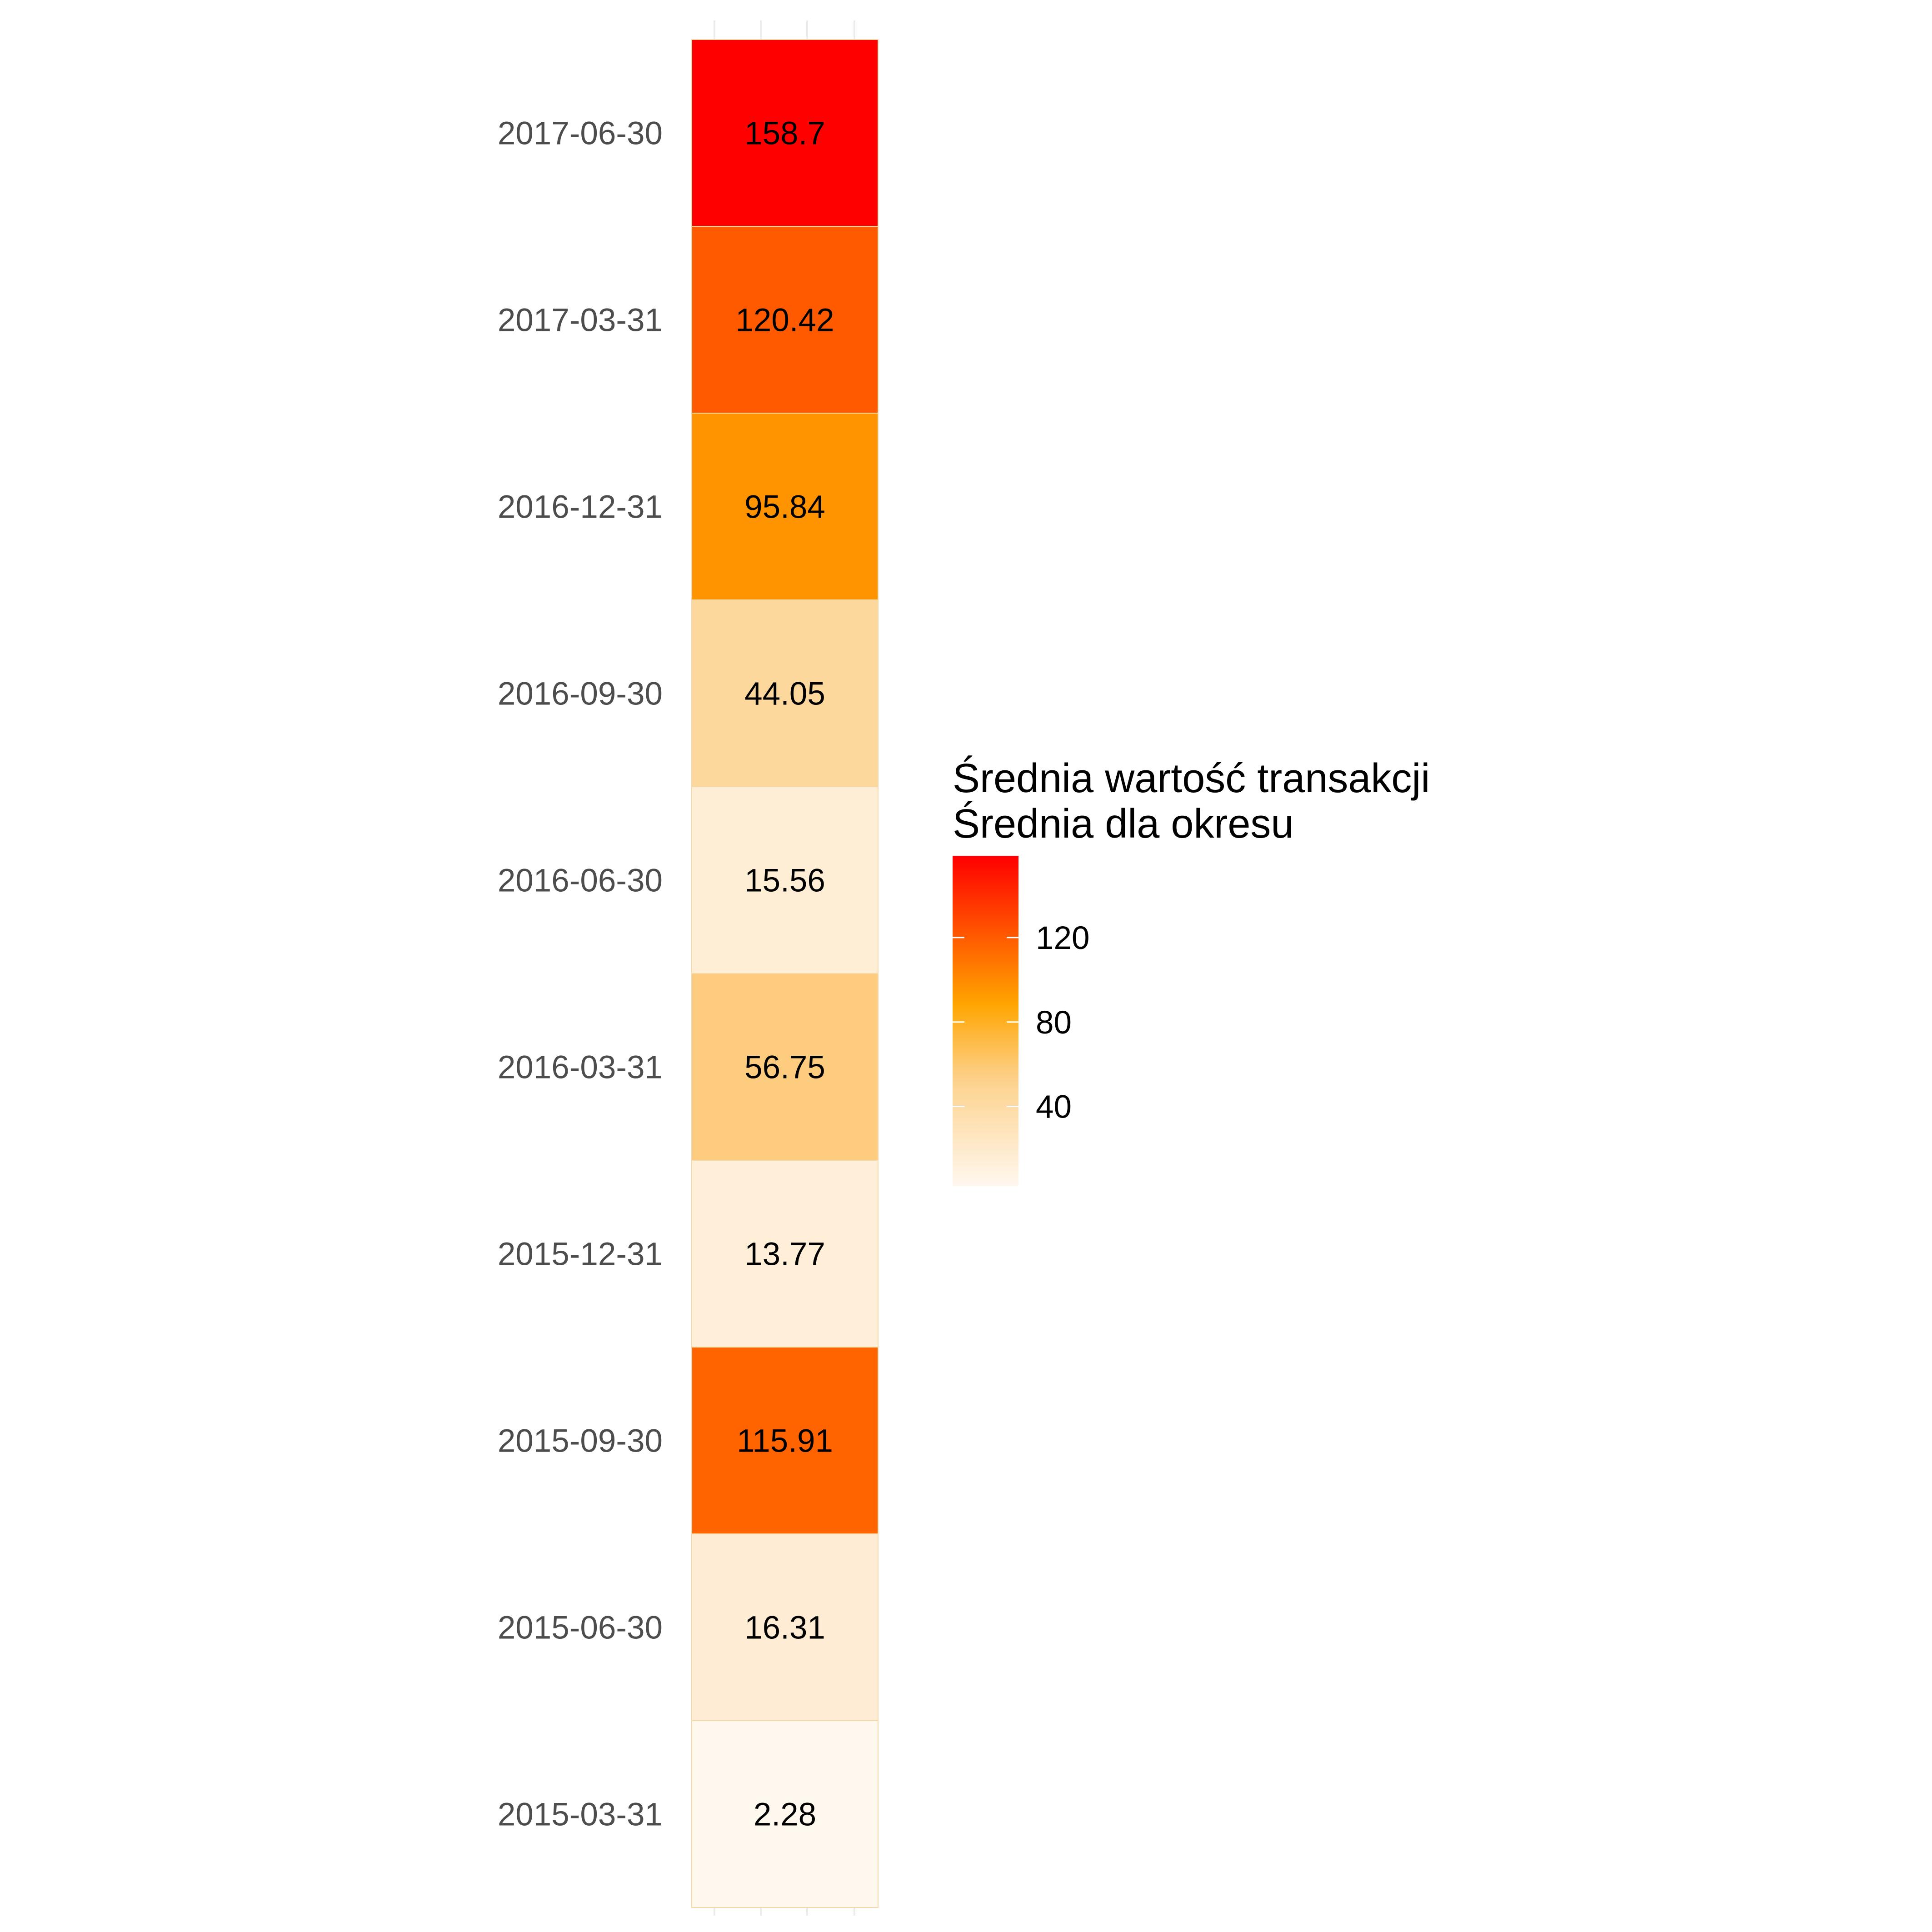 This screenshot has height=1932, width=1932. I want to click on cell-value-label: 16.31, so click(784, 1628).